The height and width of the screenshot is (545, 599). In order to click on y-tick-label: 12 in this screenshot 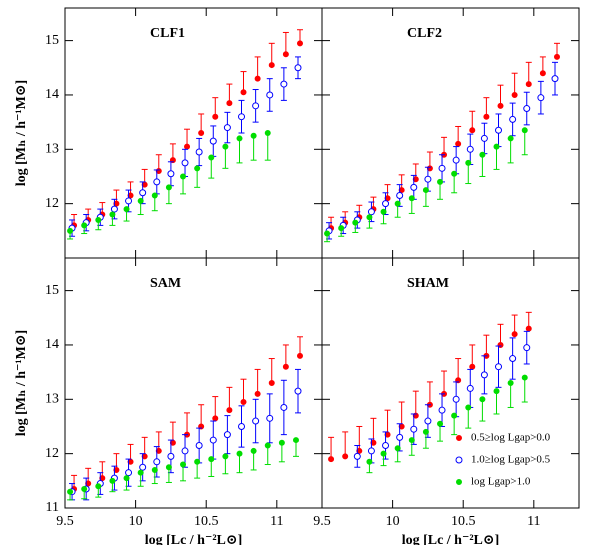, I will do `click(52, 453)`.